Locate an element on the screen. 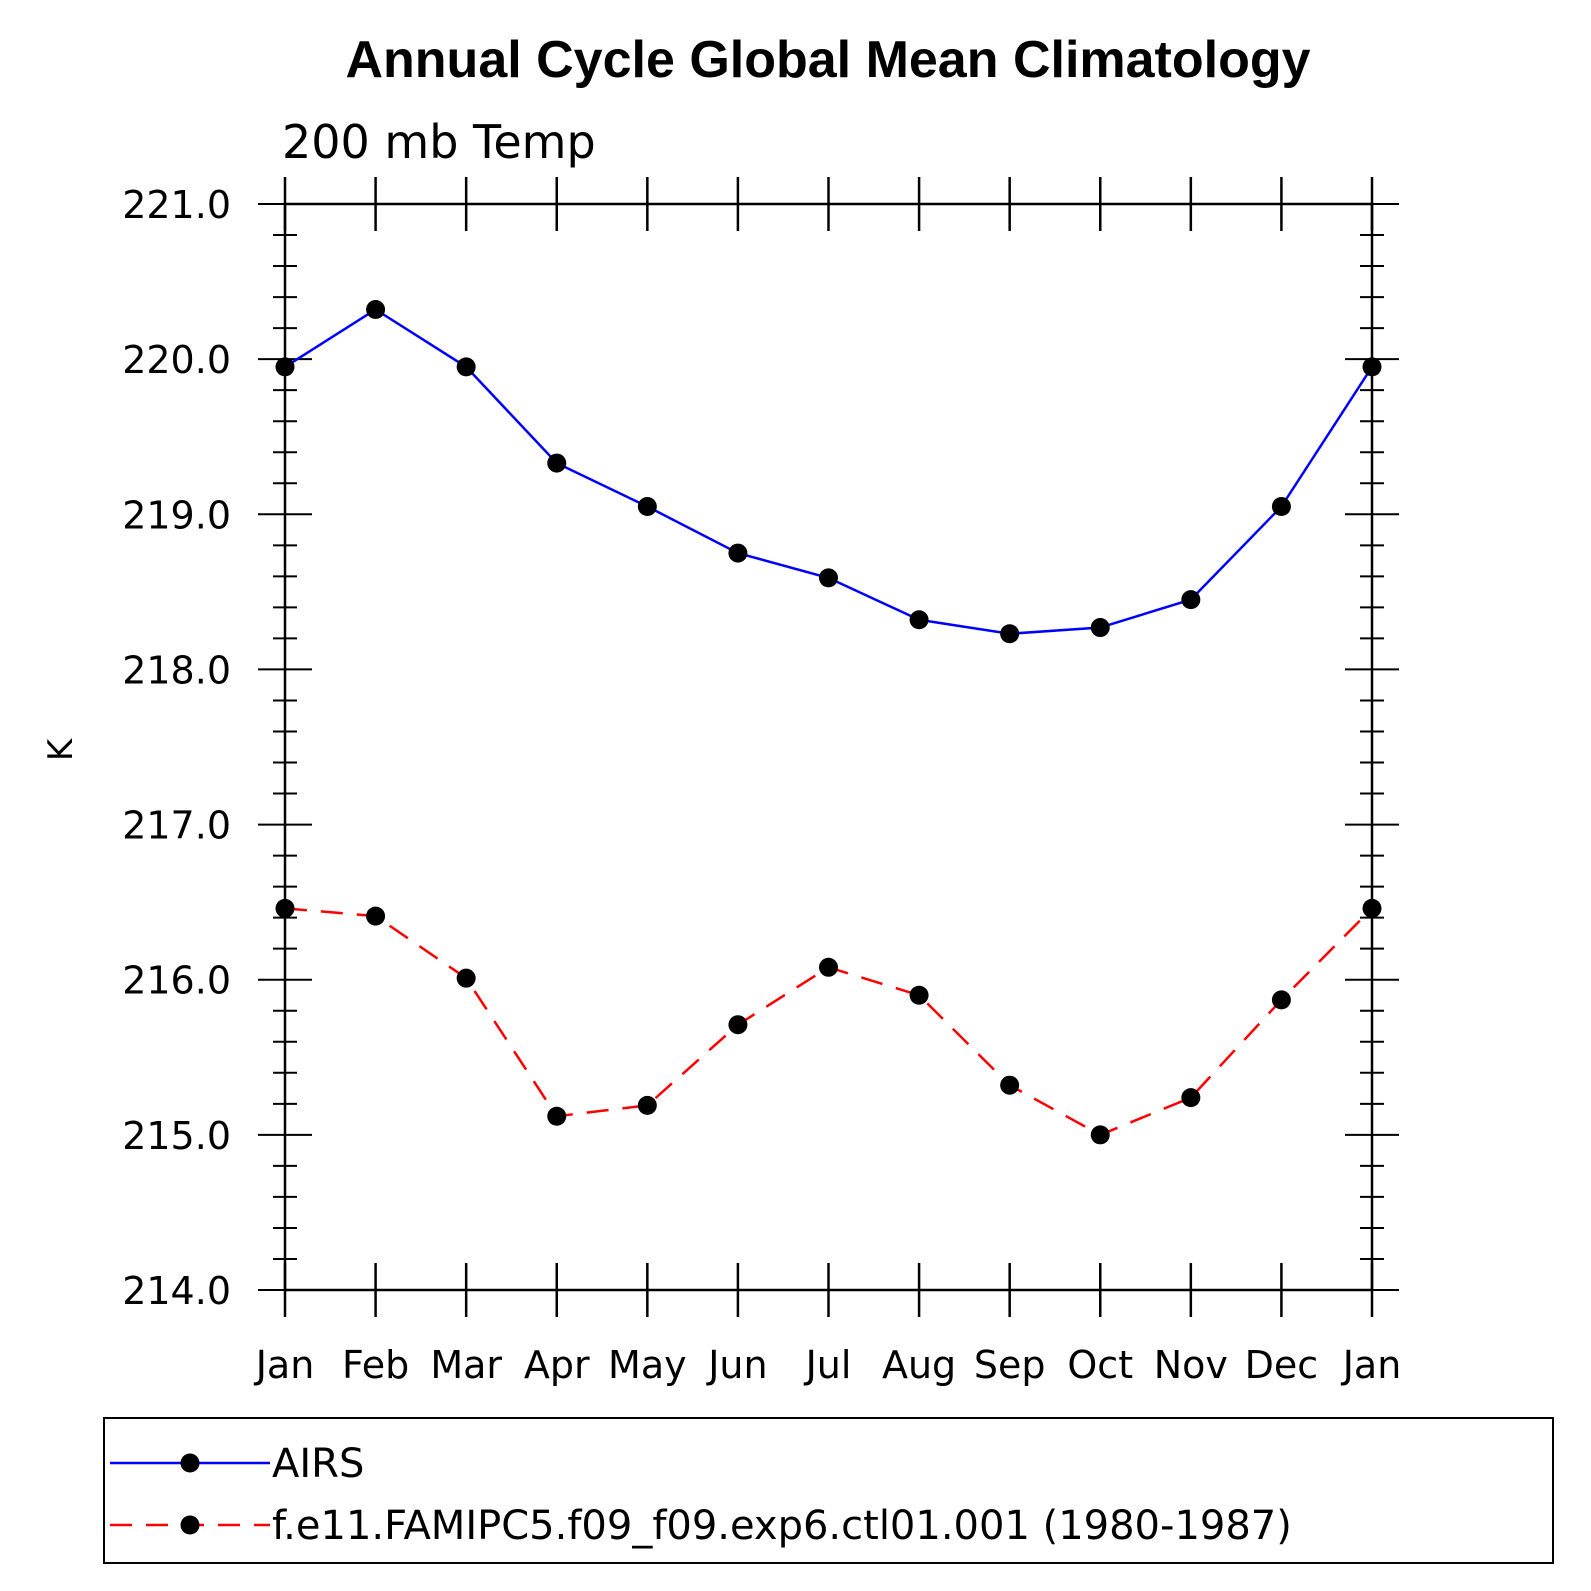 The width and height of the screenshot is (1591, 1591). y-axis-label: K is located at coordinates (61, 749).